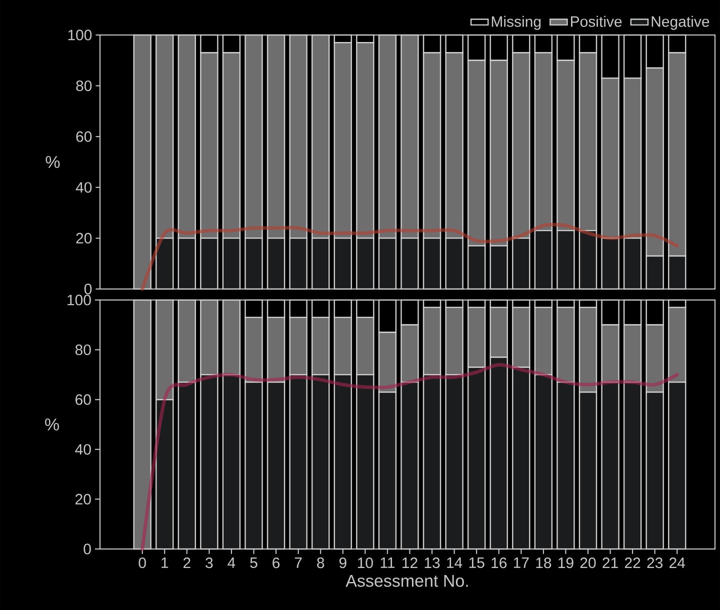 Image resolution: width=720 pixels, height=610 pixels. Describe the element at coordinates (632, 563) in the screenshot. I see `x-tick-label: 22` at that location.